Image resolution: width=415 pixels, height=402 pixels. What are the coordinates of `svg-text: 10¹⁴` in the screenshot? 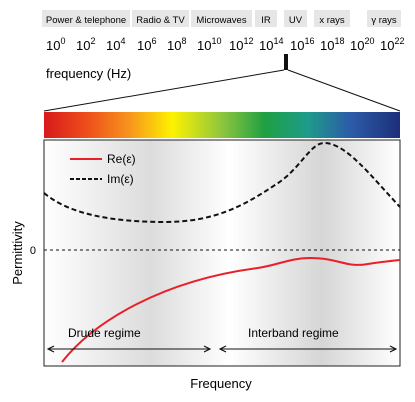 It's located at (271, 44).